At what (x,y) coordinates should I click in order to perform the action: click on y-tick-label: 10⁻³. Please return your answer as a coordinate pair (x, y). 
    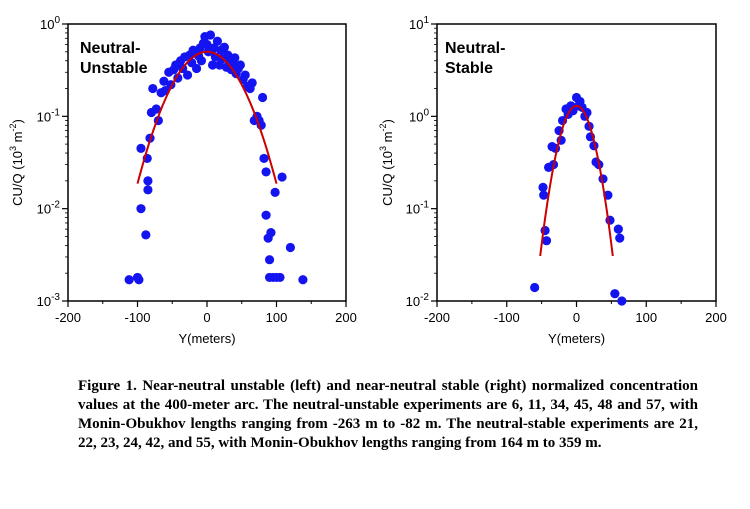
    Looking at the image, I should click on (49, 300).